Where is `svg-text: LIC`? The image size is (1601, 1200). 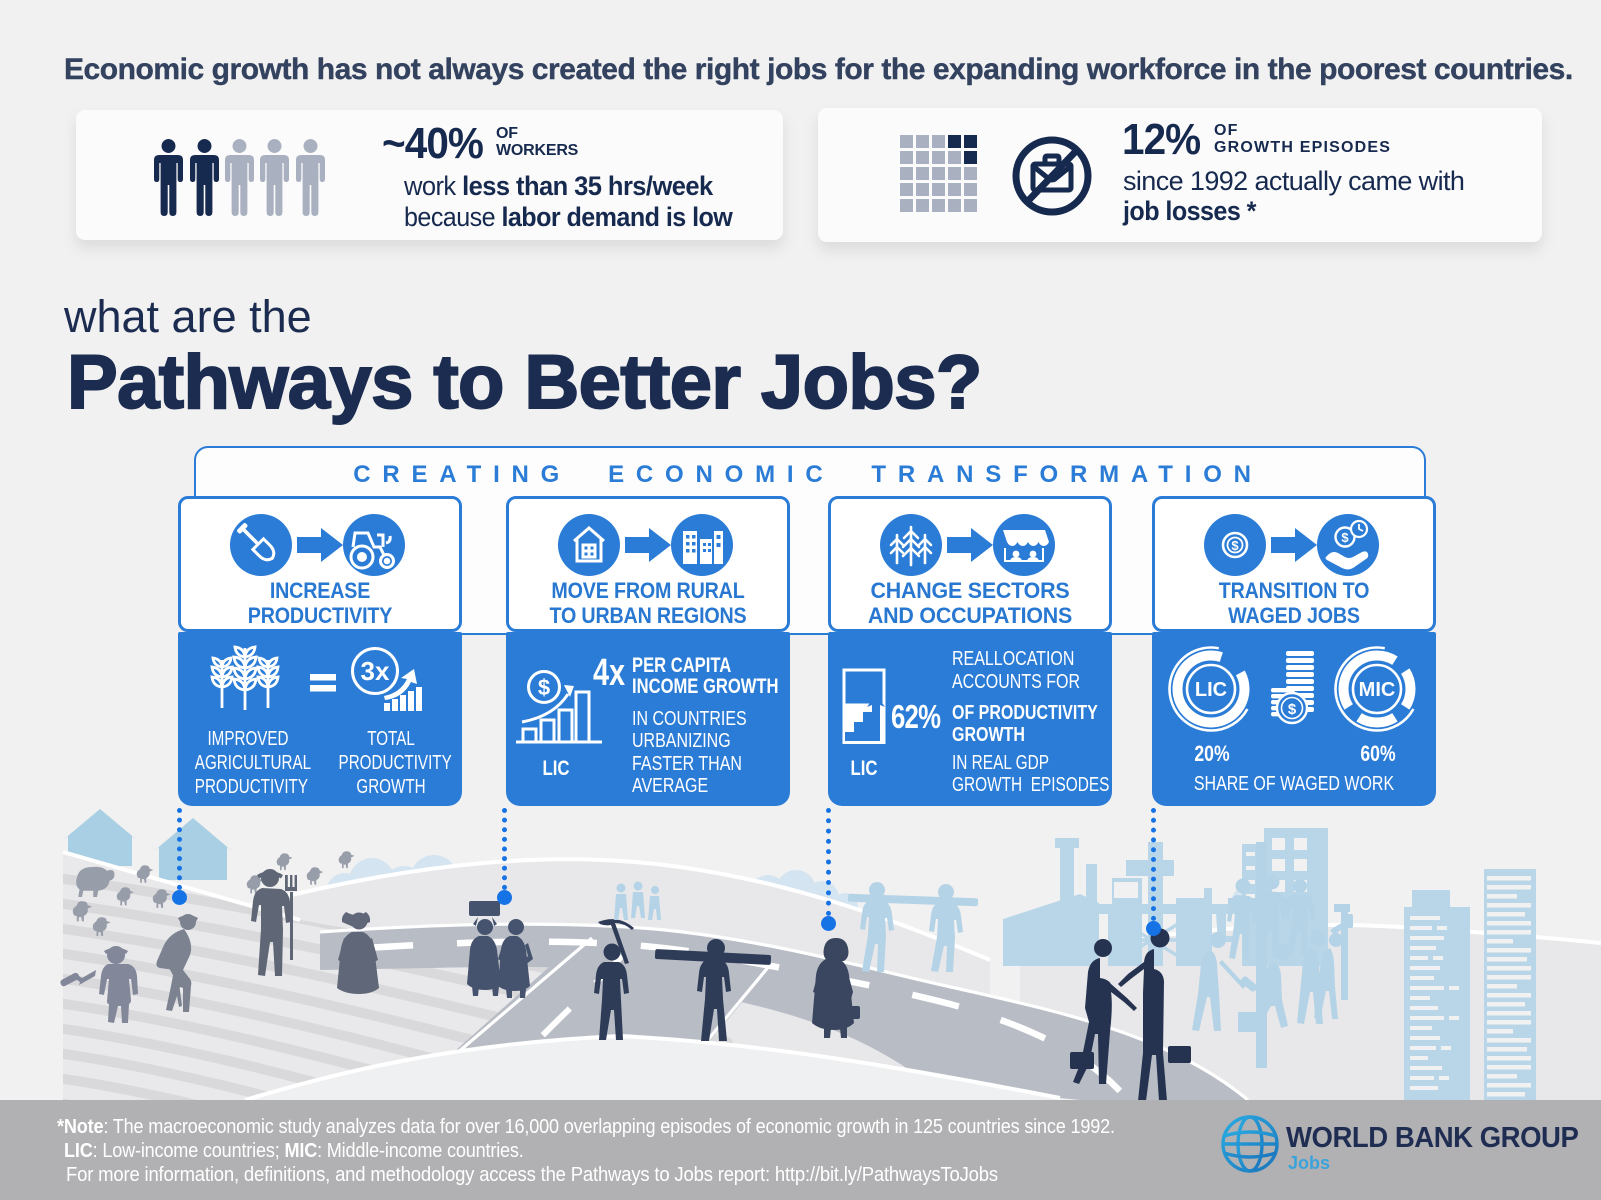
svg-text: LIC is located at coordinates (1211, 690).